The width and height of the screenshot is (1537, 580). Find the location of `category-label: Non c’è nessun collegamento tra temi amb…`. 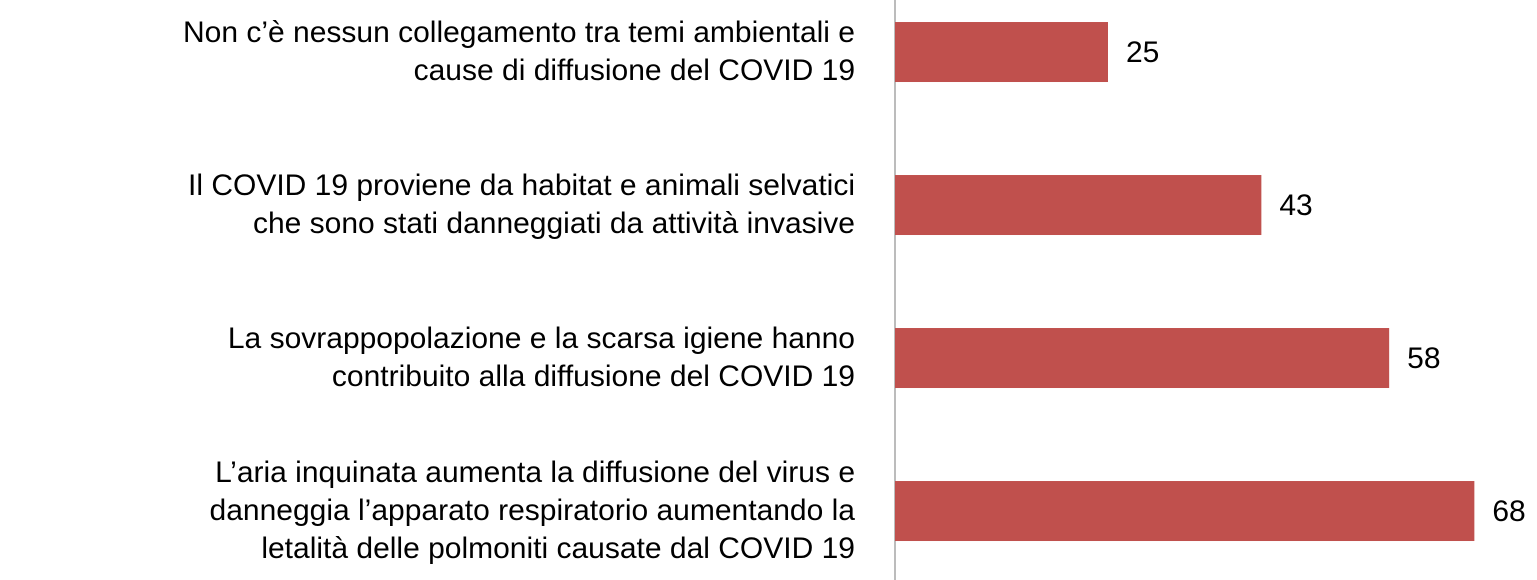

category-label: Non c’è nessun collegamento tra temi amb… is located at coordinates (518, 52).